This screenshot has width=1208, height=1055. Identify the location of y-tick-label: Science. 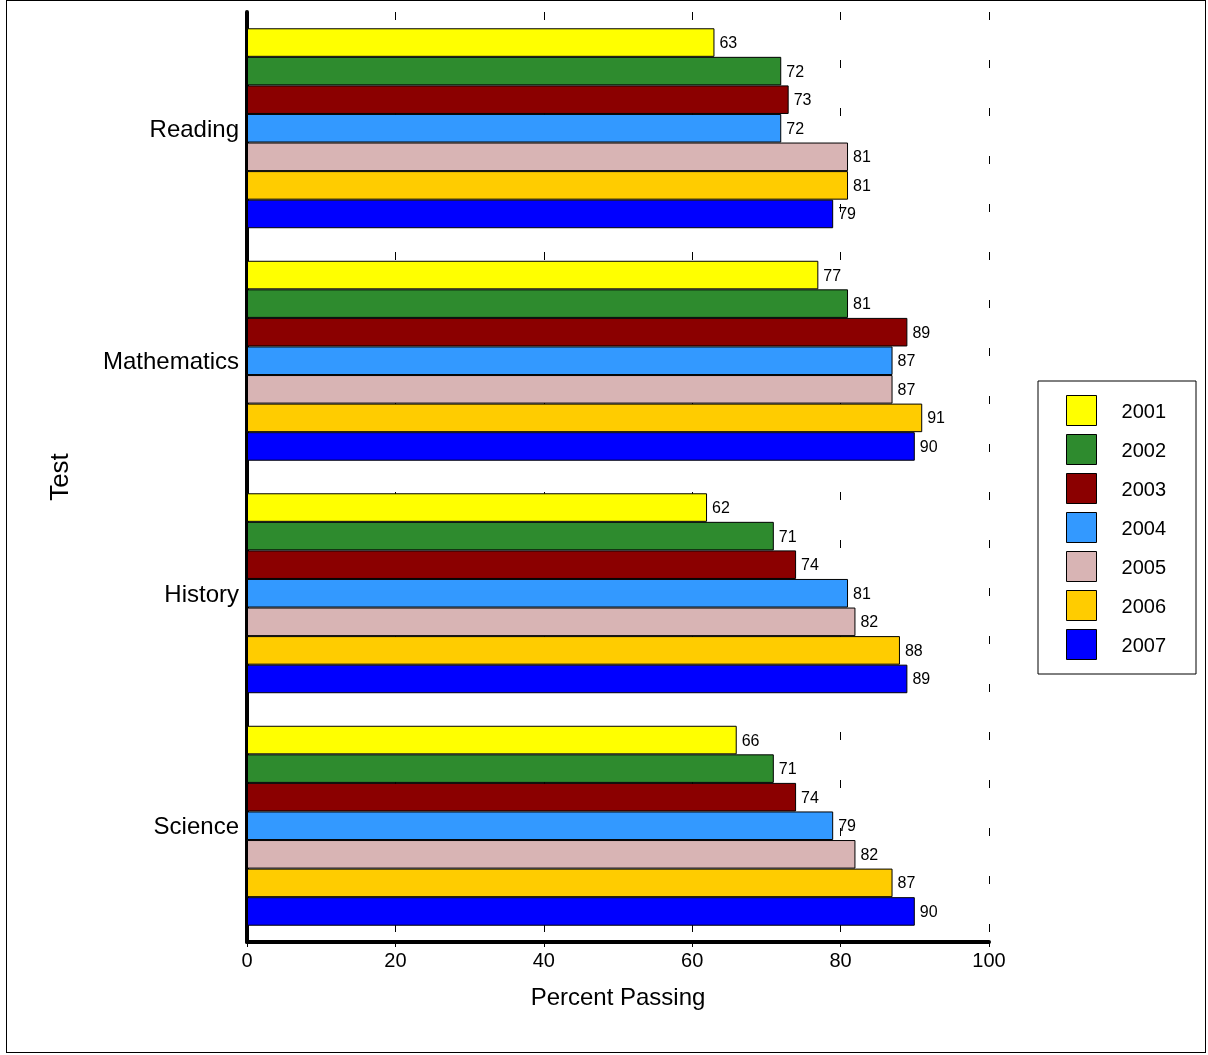
(196, 826).